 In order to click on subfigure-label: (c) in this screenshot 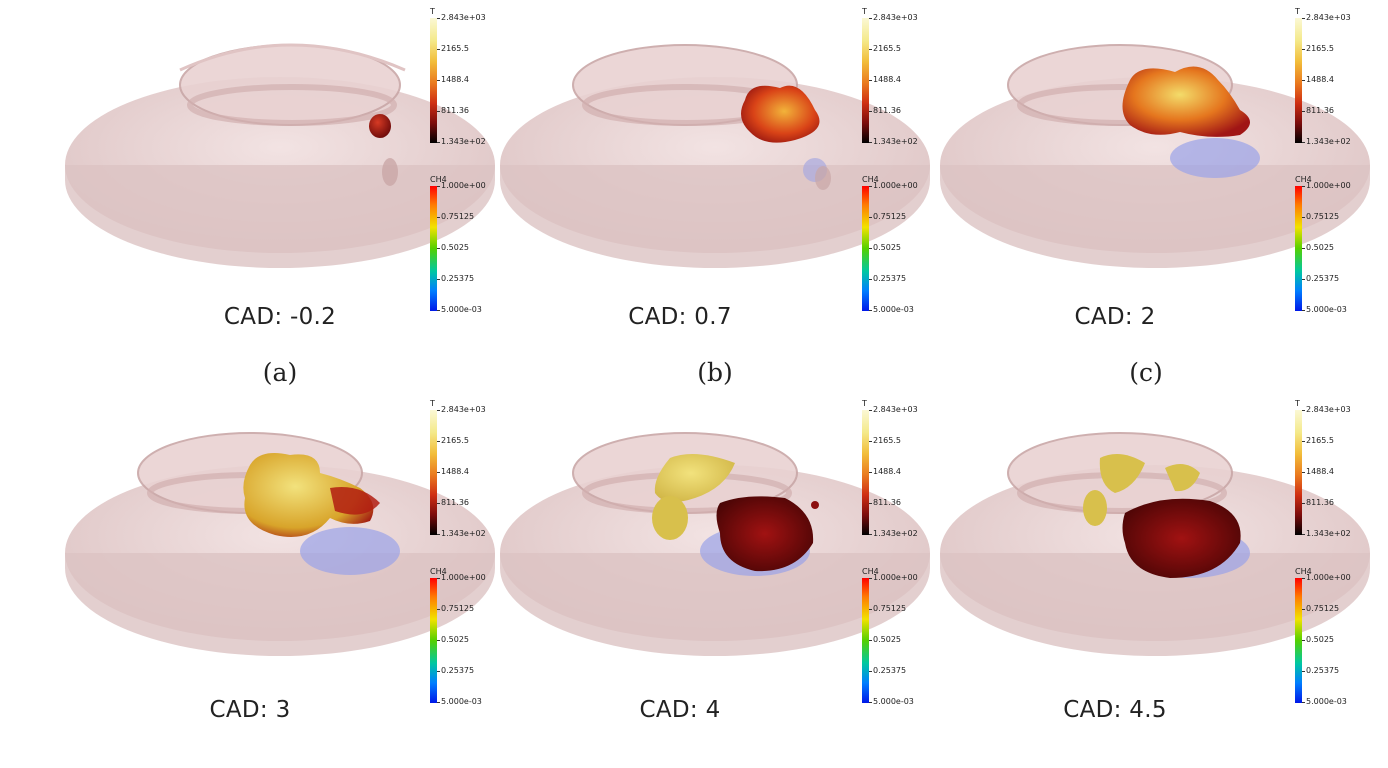, I will do `click(1146, 372)`.